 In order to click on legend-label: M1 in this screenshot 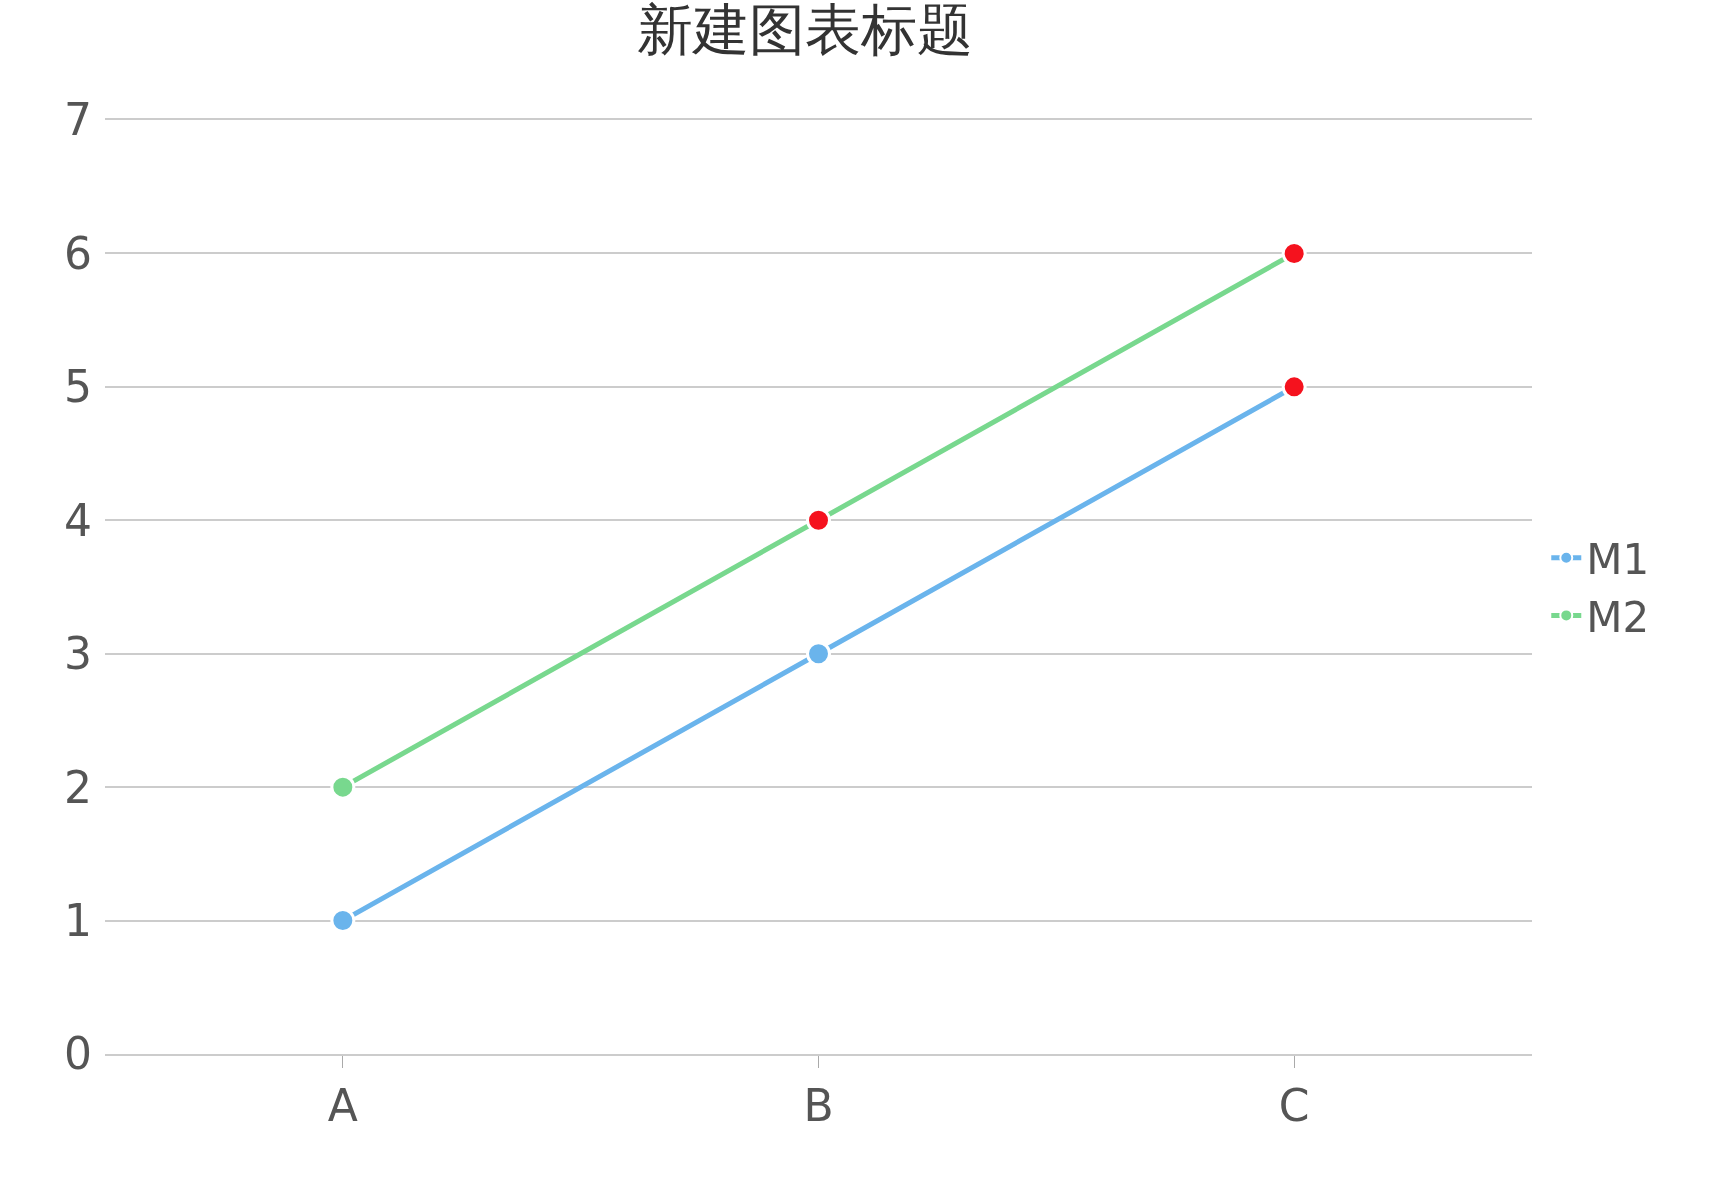, I will do `click(1618, 560)`.